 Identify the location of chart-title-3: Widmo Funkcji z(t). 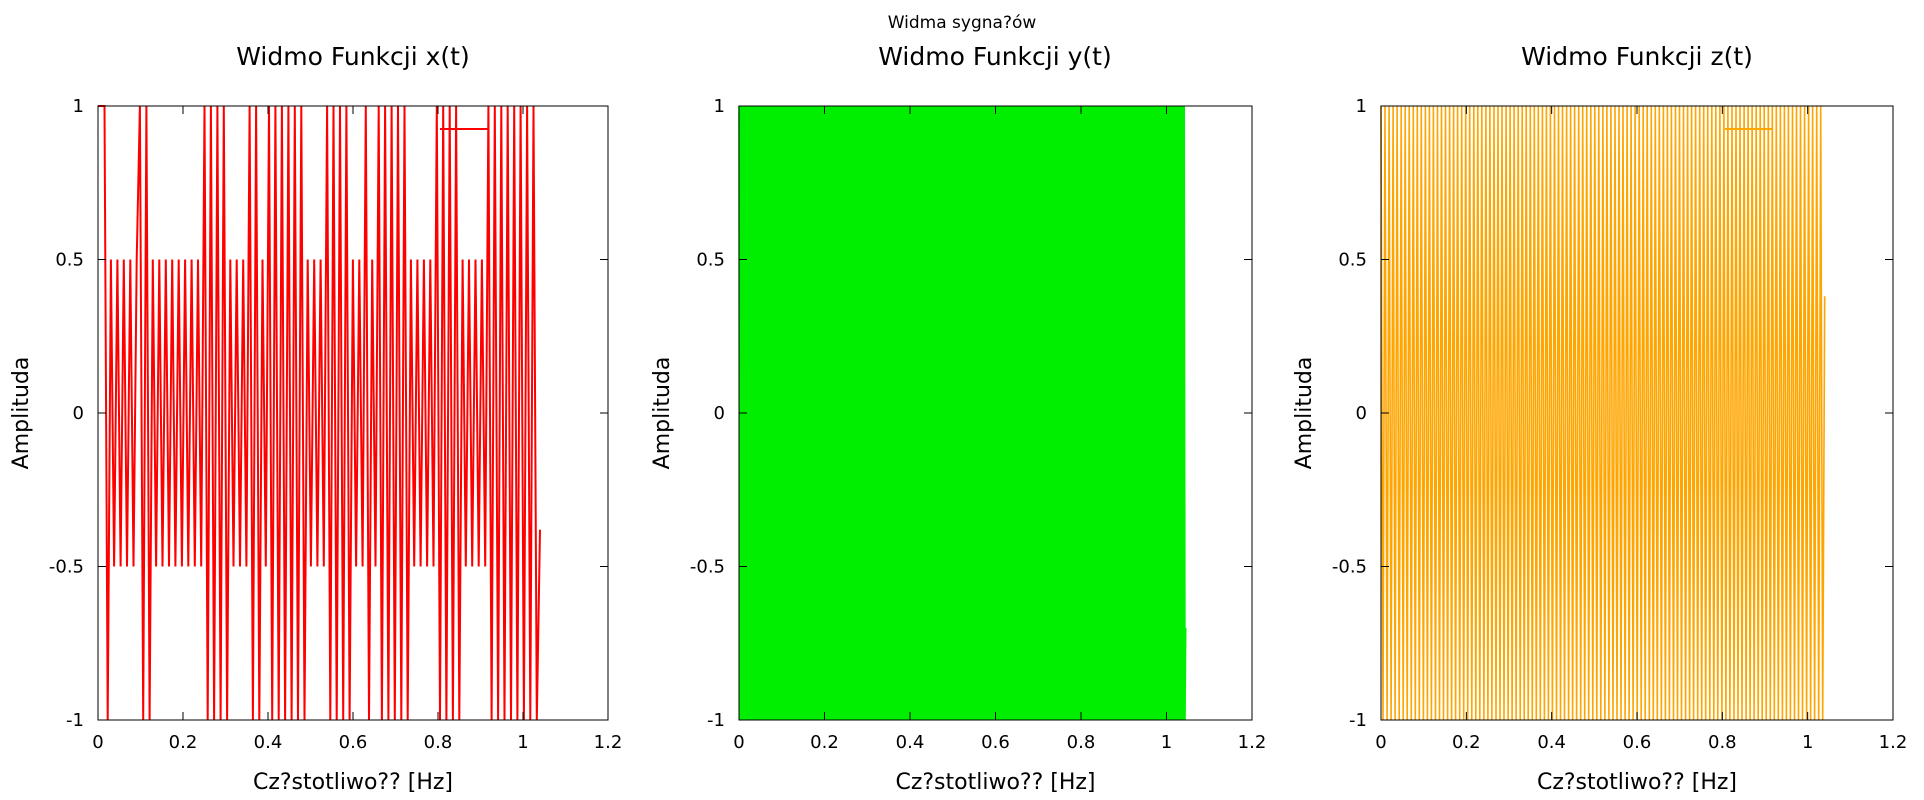
(1637, 56).